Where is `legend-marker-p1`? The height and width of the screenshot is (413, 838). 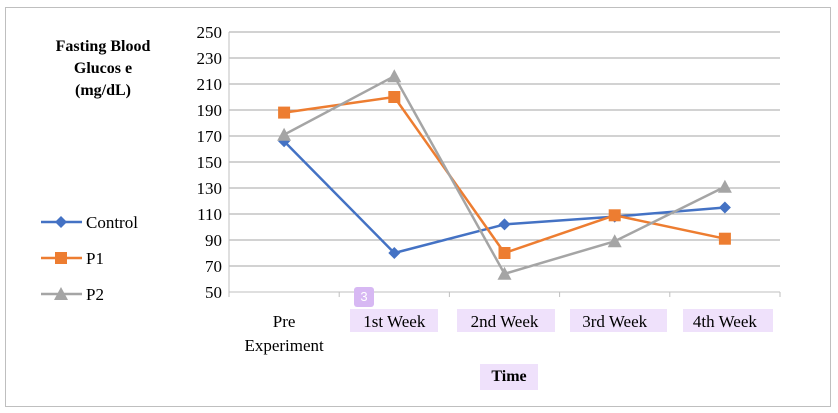
legend-marker-p1 is located at coordinates (61, 258).